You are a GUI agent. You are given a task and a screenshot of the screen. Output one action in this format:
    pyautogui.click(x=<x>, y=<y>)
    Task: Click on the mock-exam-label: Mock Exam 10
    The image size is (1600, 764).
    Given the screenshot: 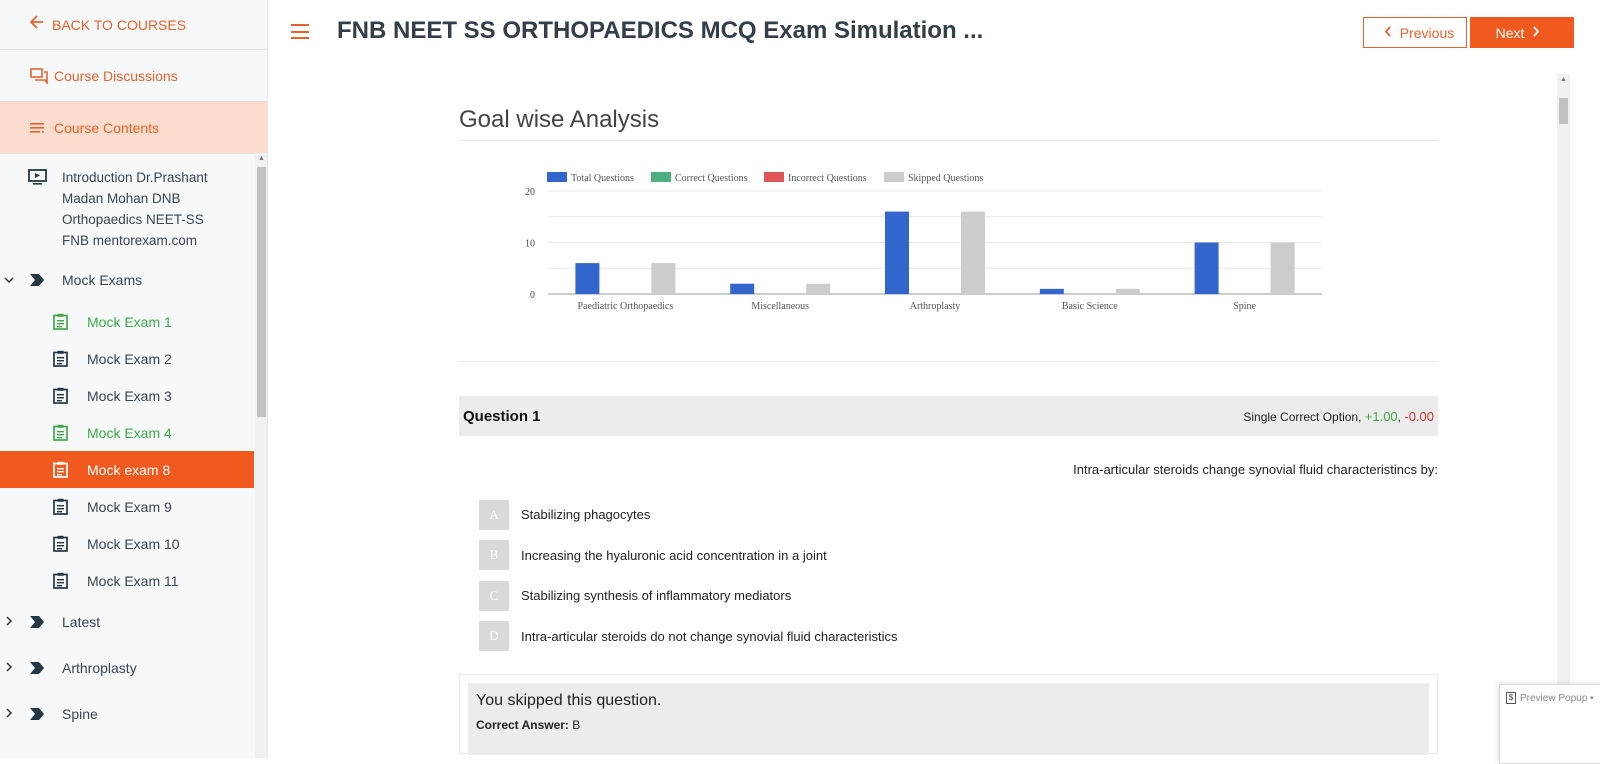 What is the action you would take?
    pyautogui.click(x=133, y=543)
    